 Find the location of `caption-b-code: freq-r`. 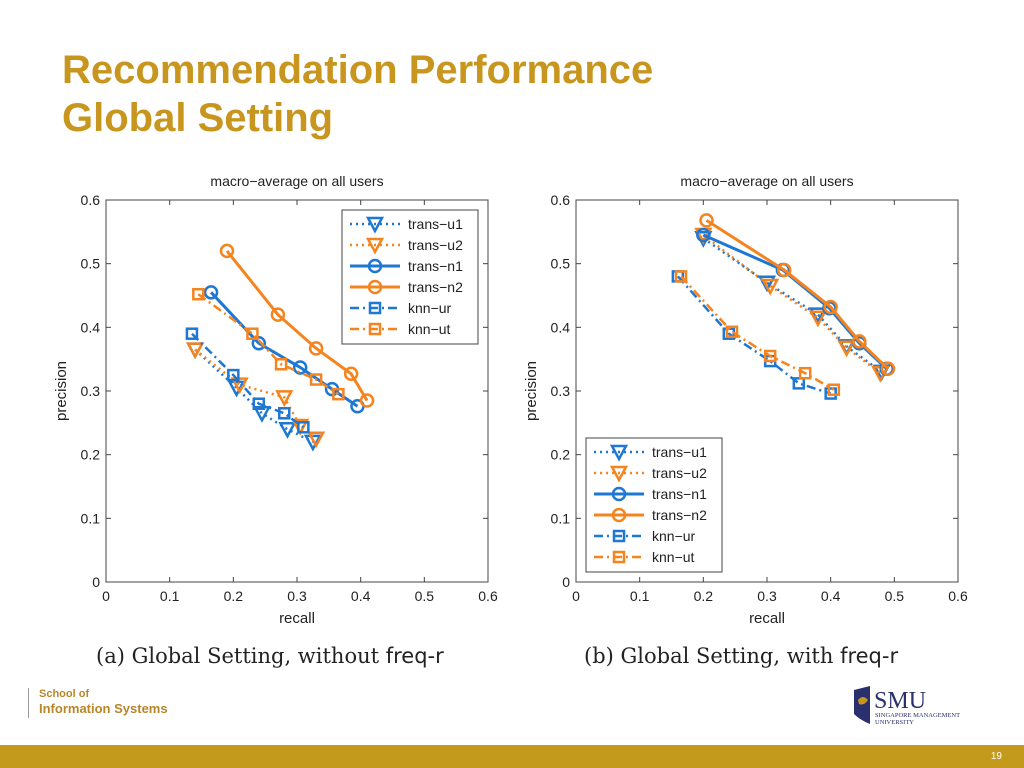

caption-b-code: freq-r is located at coordinates (869, 656).